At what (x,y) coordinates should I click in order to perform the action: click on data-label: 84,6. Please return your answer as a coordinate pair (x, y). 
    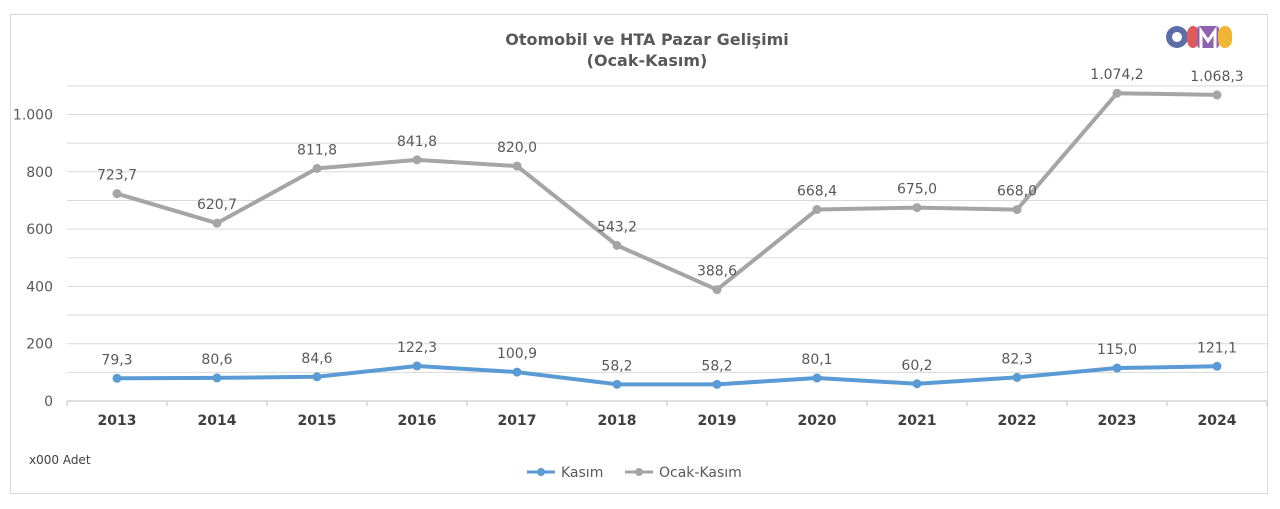
    Looking at the image, I should click on (316, 359).